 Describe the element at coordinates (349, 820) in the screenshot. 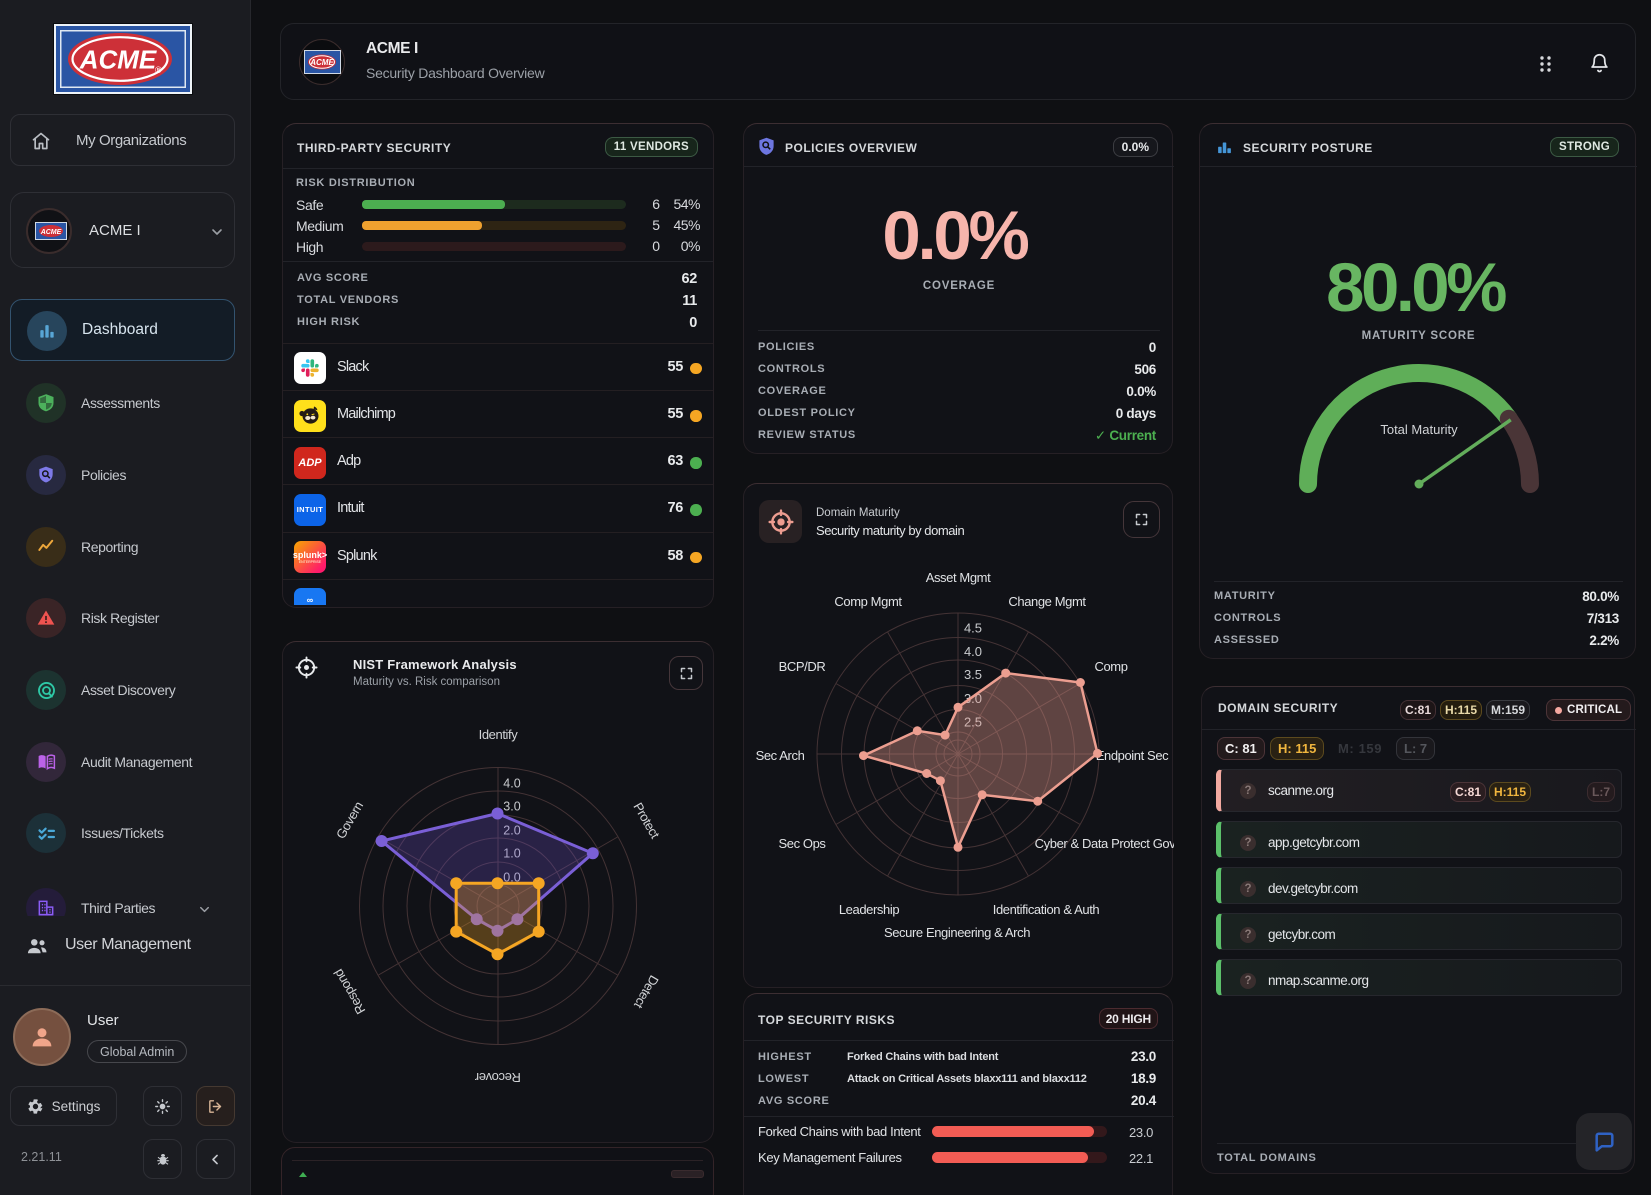

I see `svg-text: Govern` at that location.